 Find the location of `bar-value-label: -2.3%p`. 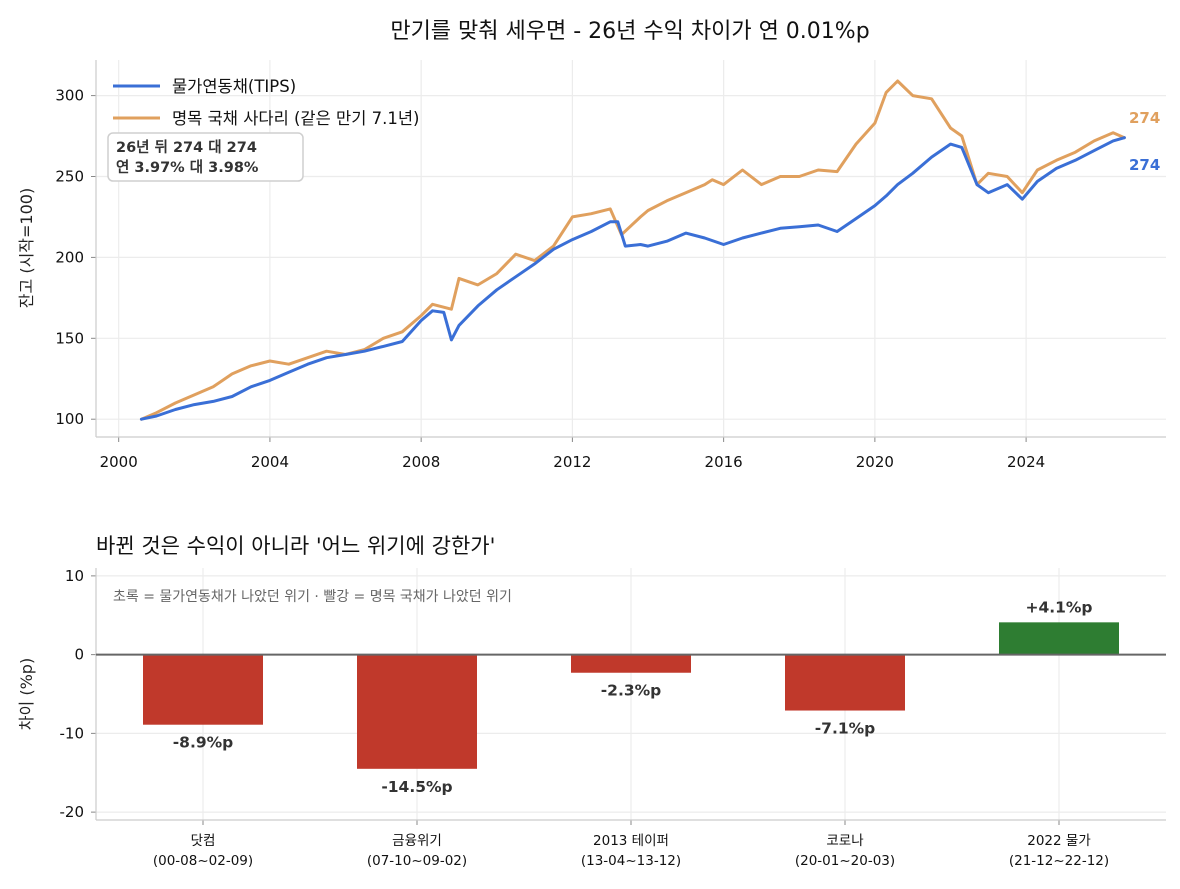

bar-value-label: -2.3%p is located at coordinates (631, 691).